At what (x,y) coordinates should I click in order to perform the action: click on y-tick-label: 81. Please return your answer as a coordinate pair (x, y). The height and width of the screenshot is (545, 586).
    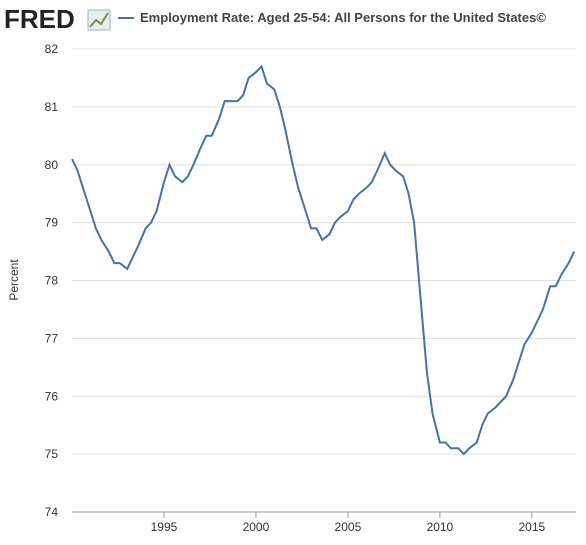
    Looking at the image, I should click on (52, 107).